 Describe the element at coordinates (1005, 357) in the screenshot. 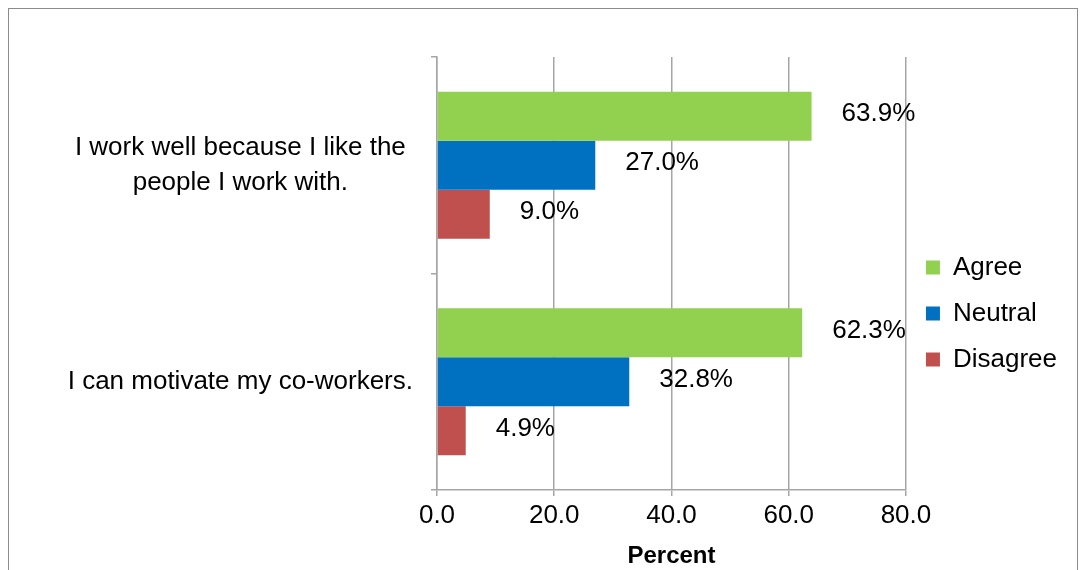

I see `legend-label: Disagree` at that location.